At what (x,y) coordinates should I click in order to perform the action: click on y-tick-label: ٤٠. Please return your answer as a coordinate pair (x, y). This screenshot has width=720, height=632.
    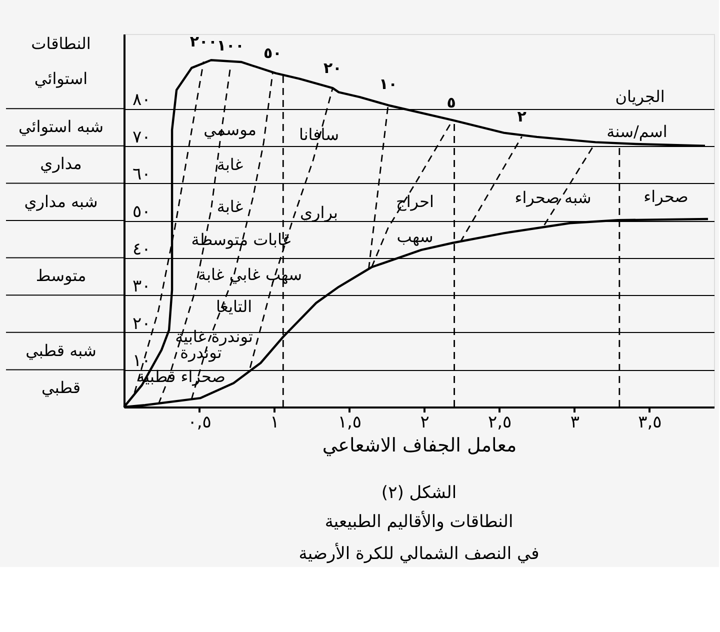
    Looking at the image, I should click on (141, 249).